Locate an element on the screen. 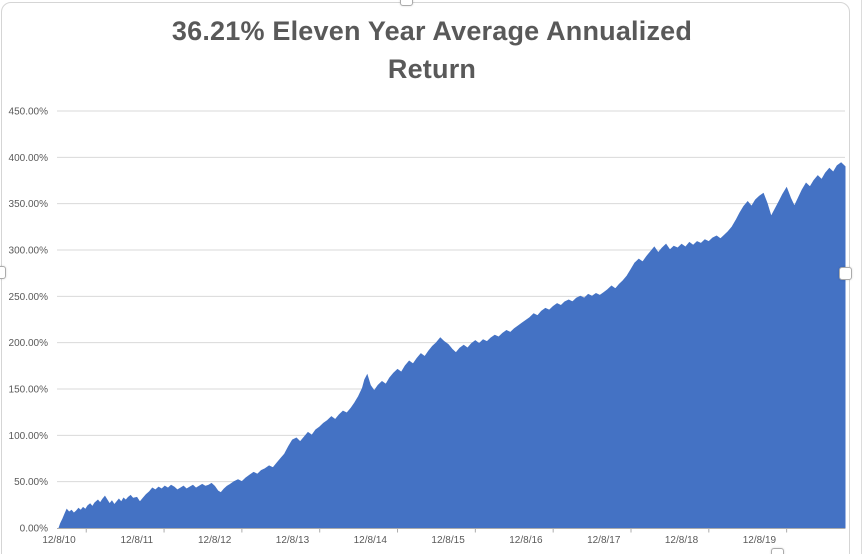 The image size is (864, 554). x-axis-label: 12/8/12 is located at coordinates (215, 540).